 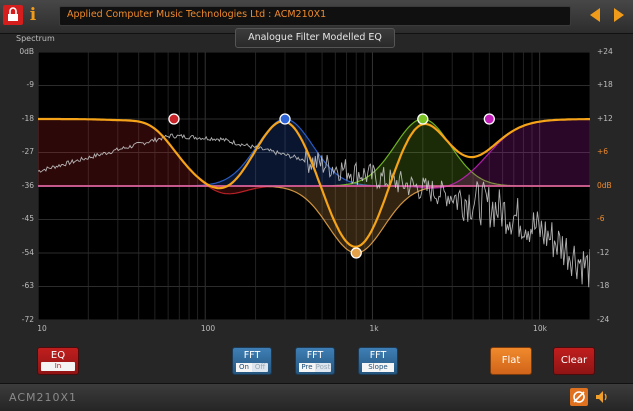 I want to click on right-tick: -6, so click(x=612, y=218).